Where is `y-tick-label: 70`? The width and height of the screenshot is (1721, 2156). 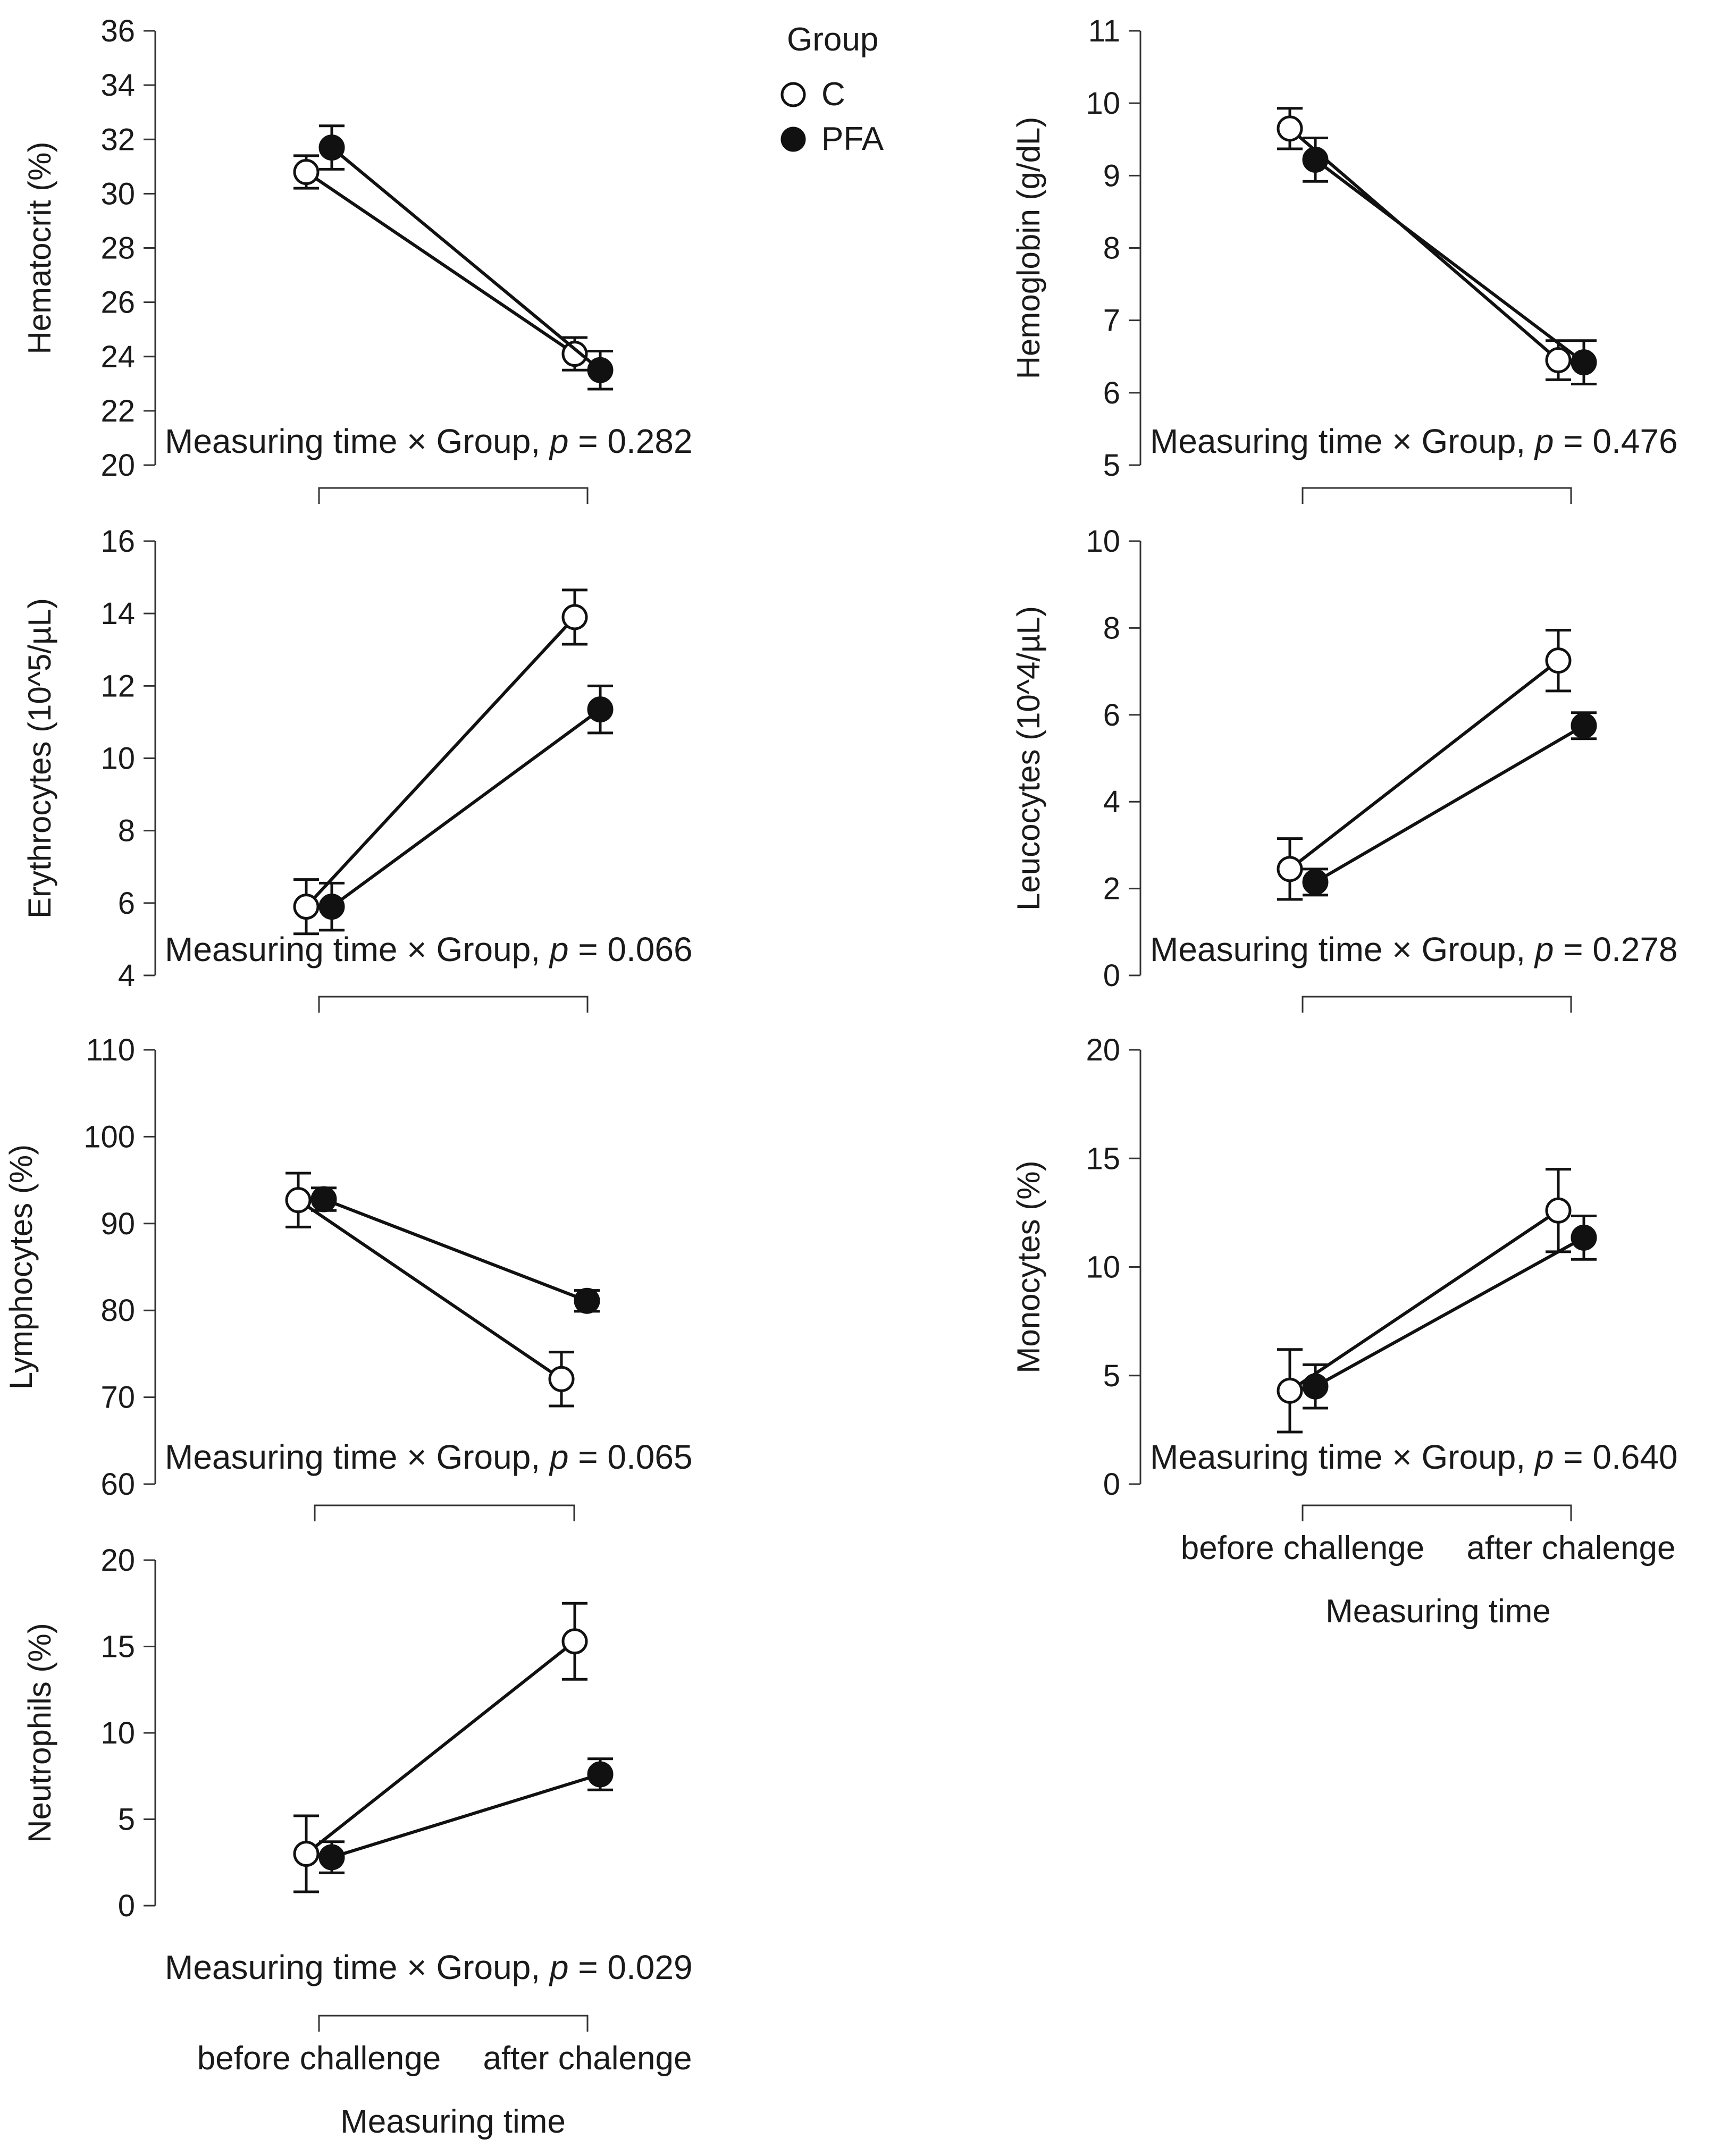 y-tick-label: 70 is located at coordinates (117, 1398).